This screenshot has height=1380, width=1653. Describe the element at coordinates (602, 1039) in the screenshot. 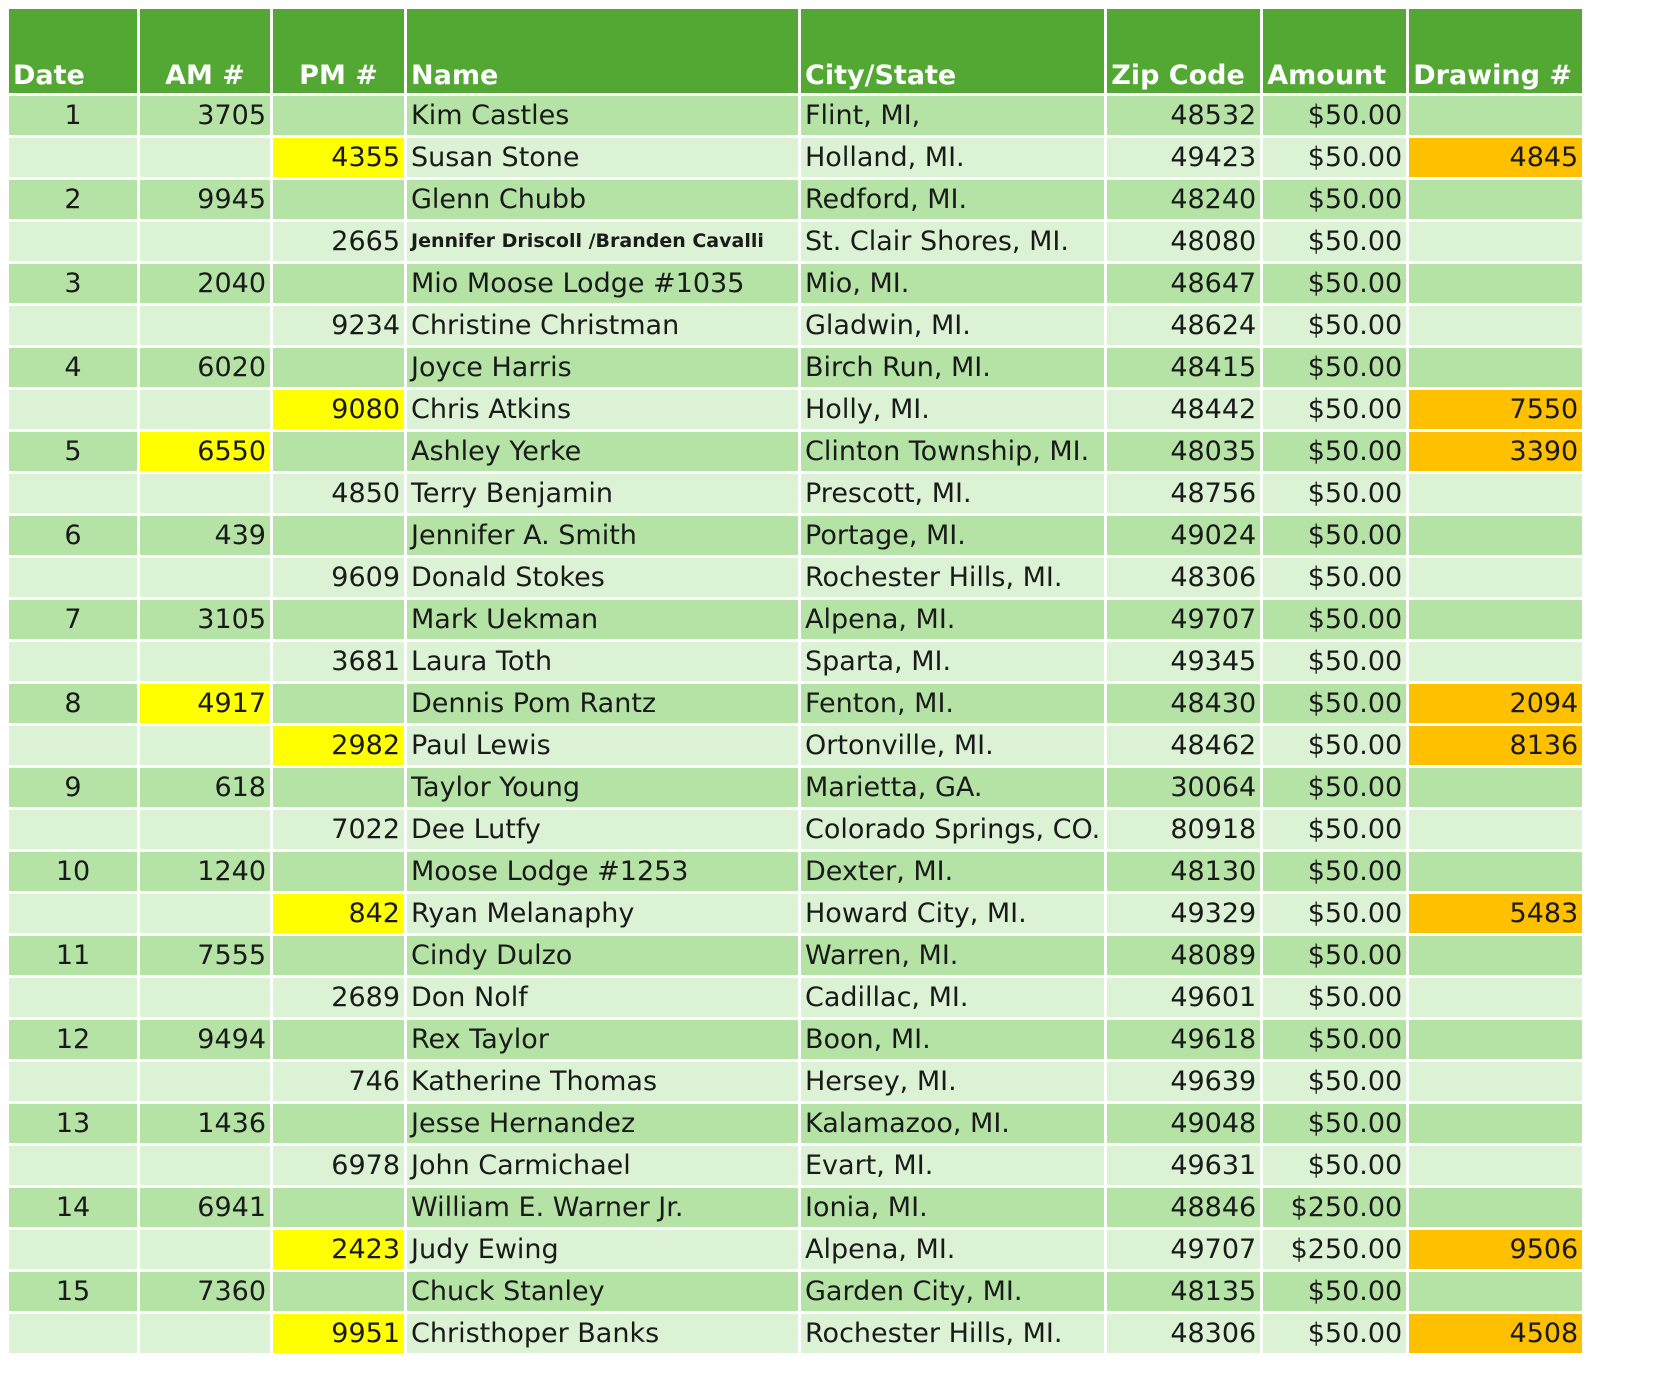

I see `cell-name: Rex Taylor` at that location.